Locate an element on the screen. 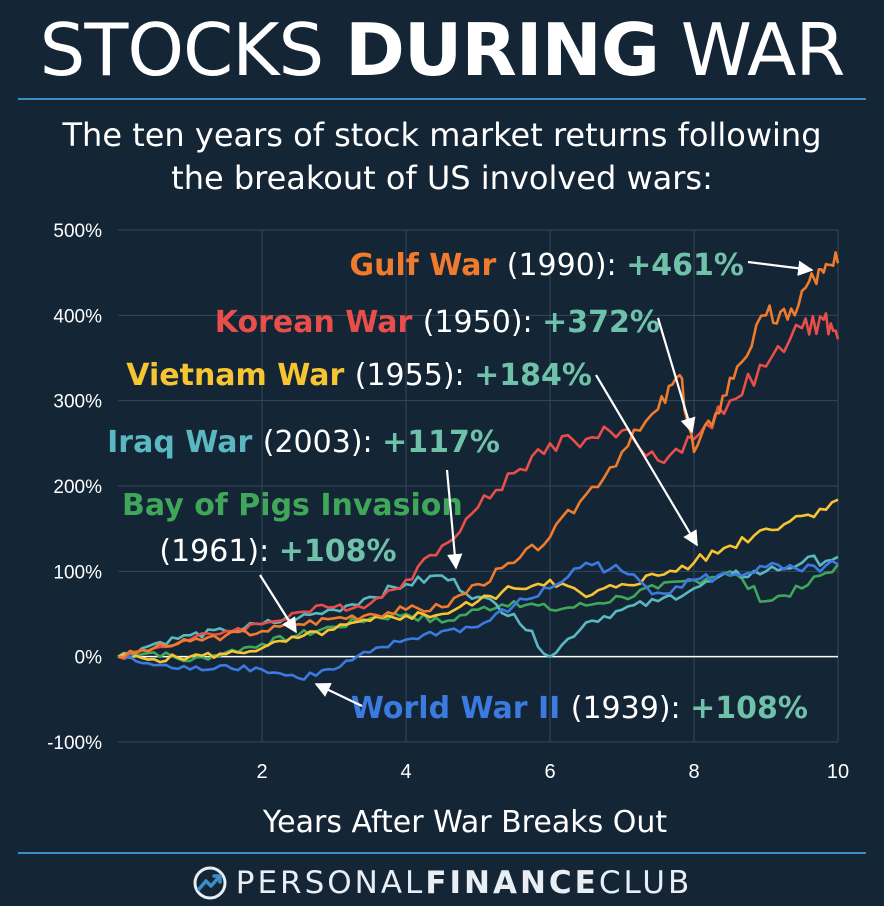 The width and height of the screenshot is (884, 906). label-korean-war: Korean War (1950): +372% is located at coordinates (437, 322).